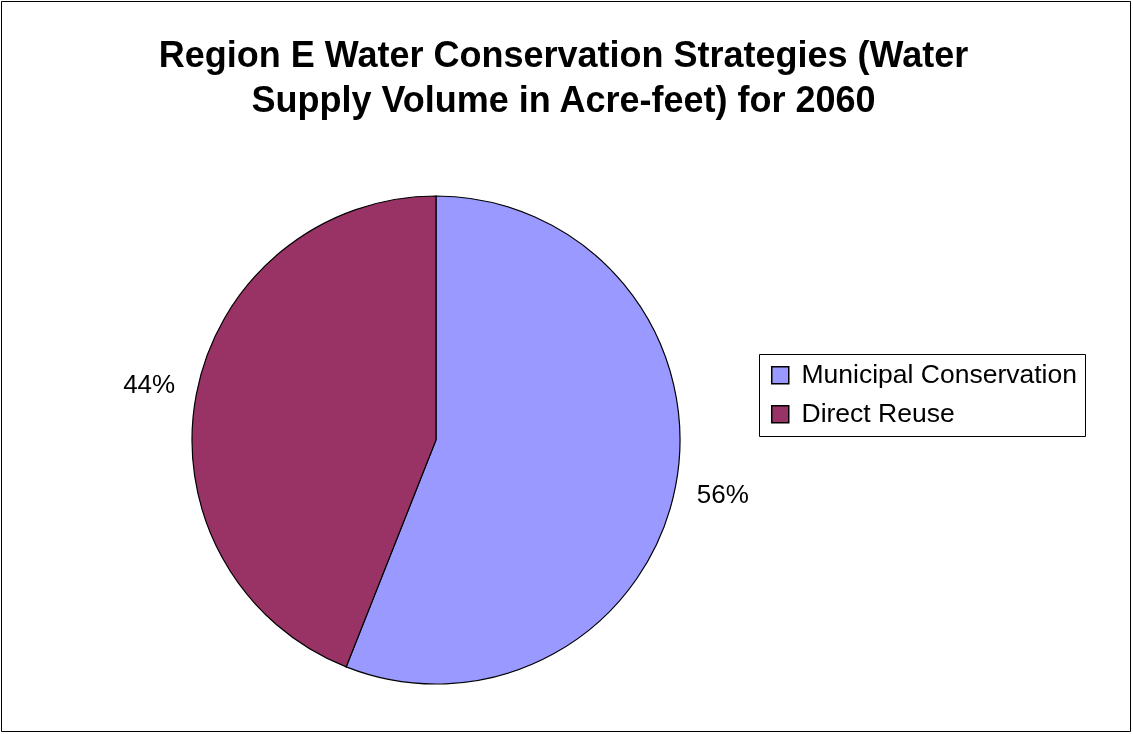 This screenshot has width=1133, height=734. What do you see at coordinates (722, 493) in the screenshot?
I see `data-label: 56%` at bounding box center [722, 493].